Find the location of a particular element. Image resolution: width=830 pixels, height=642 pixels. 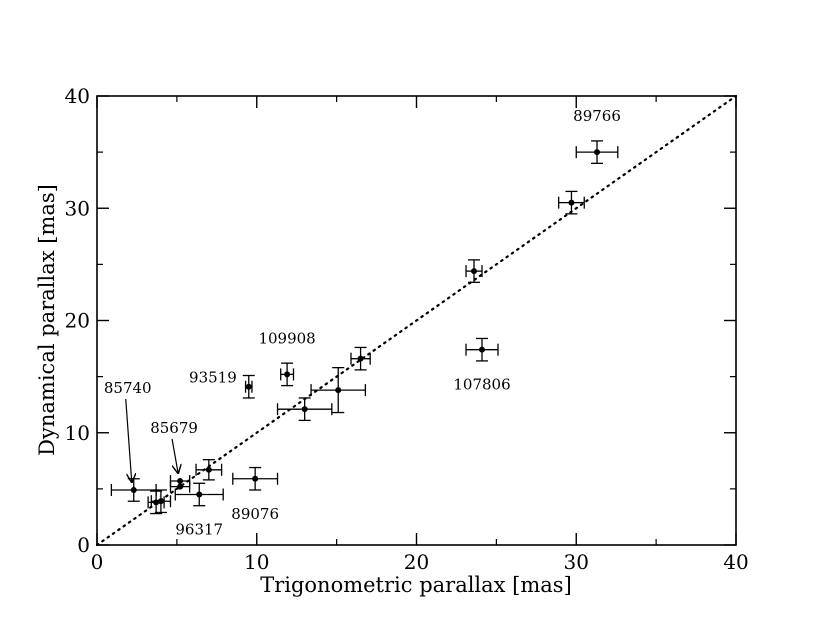

y-tick-label: 20 is located at coordinates (77, 321).